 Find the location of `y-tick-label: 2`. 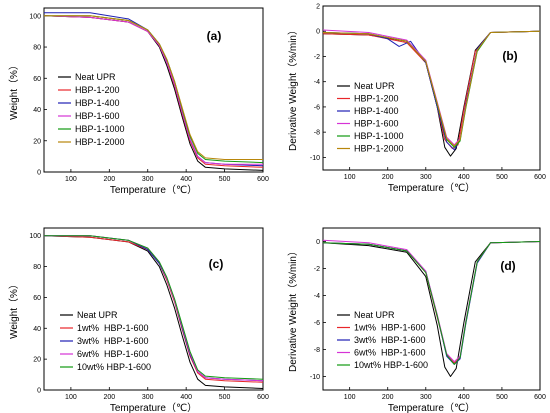

y-tick-label: 2 is located at coordinates (318, 7).